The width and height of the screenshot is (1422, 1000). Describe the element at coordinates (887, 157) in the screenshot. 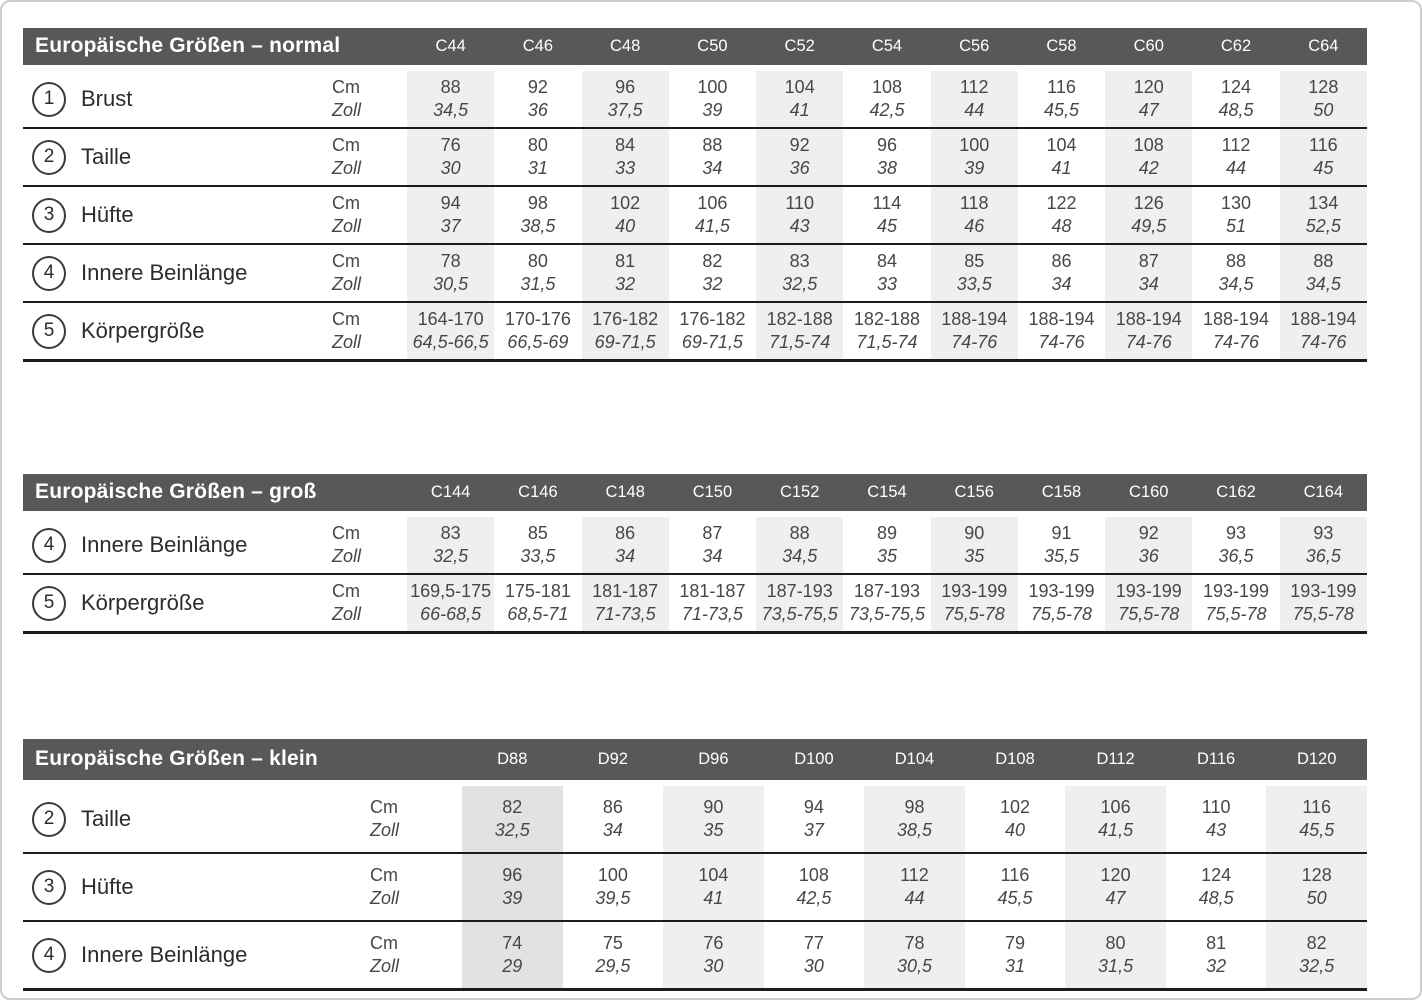

I see `data-cell: 96 38` at that location.